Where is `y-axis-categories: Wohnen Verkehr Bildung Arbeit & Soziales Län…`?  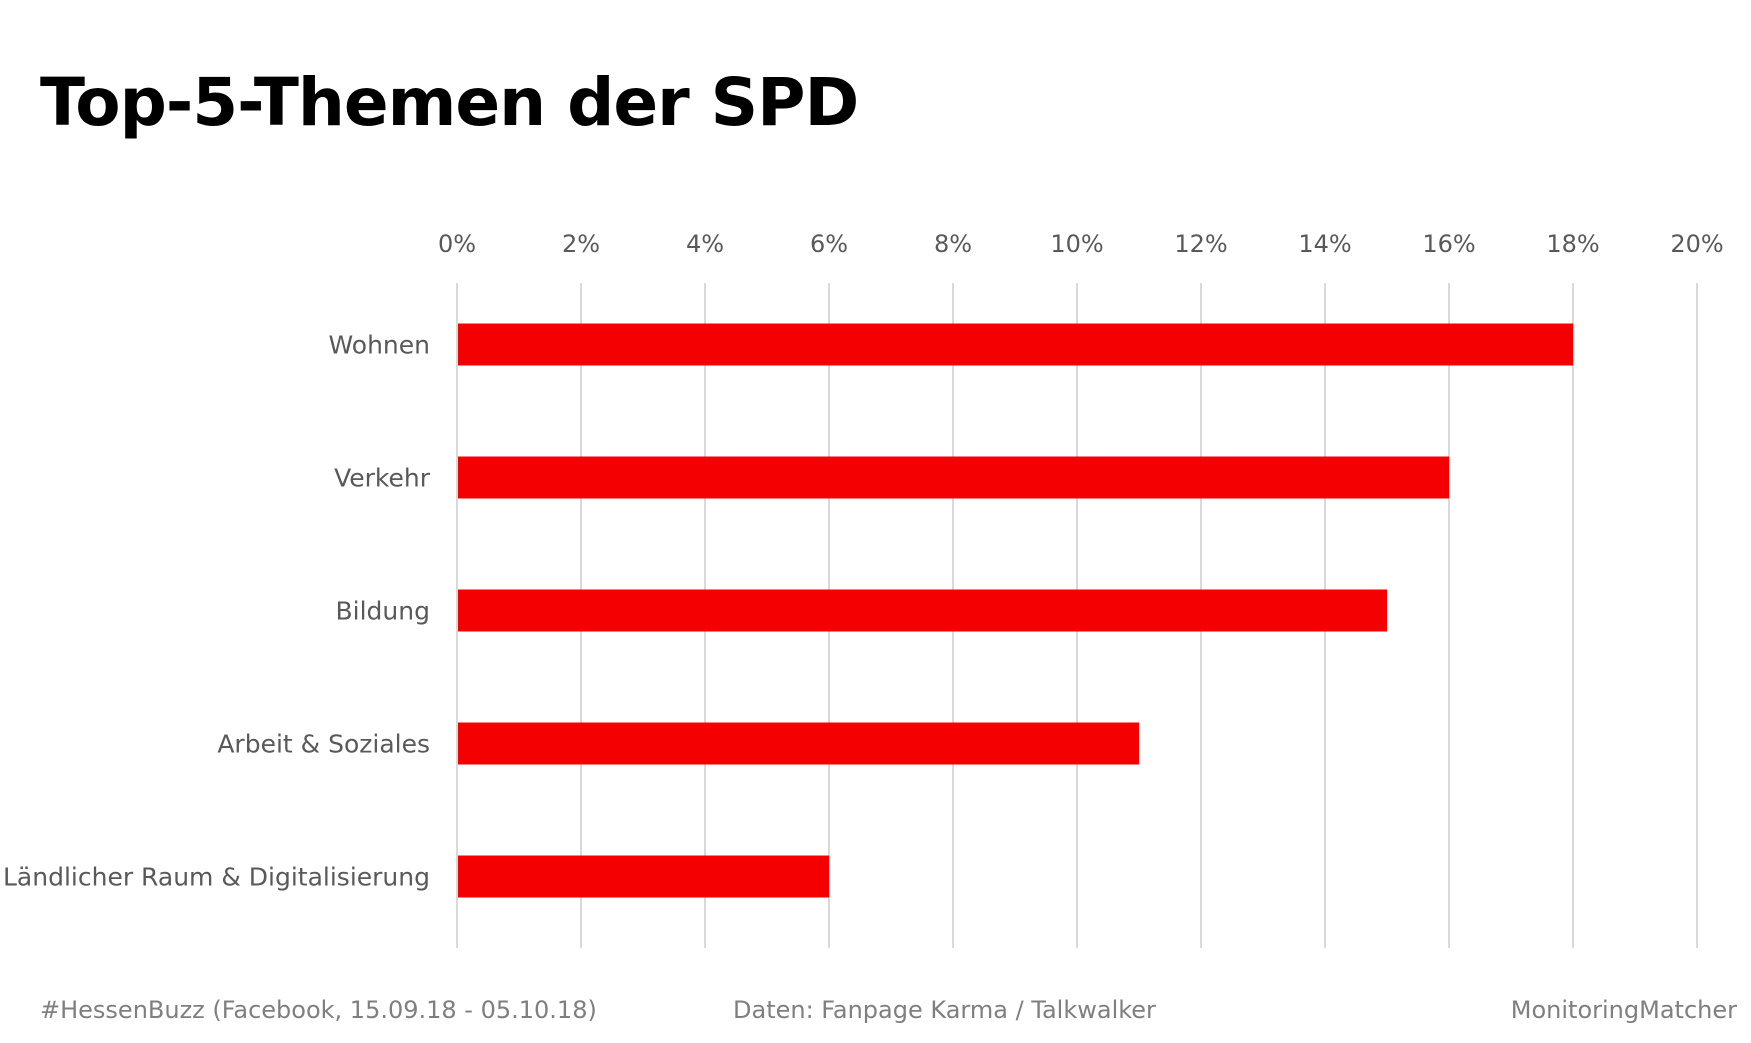
y-axis-categories: Wohnen Verkehr Bildung Arbeit & Soziales Län… is located at coordinates (217, 611).